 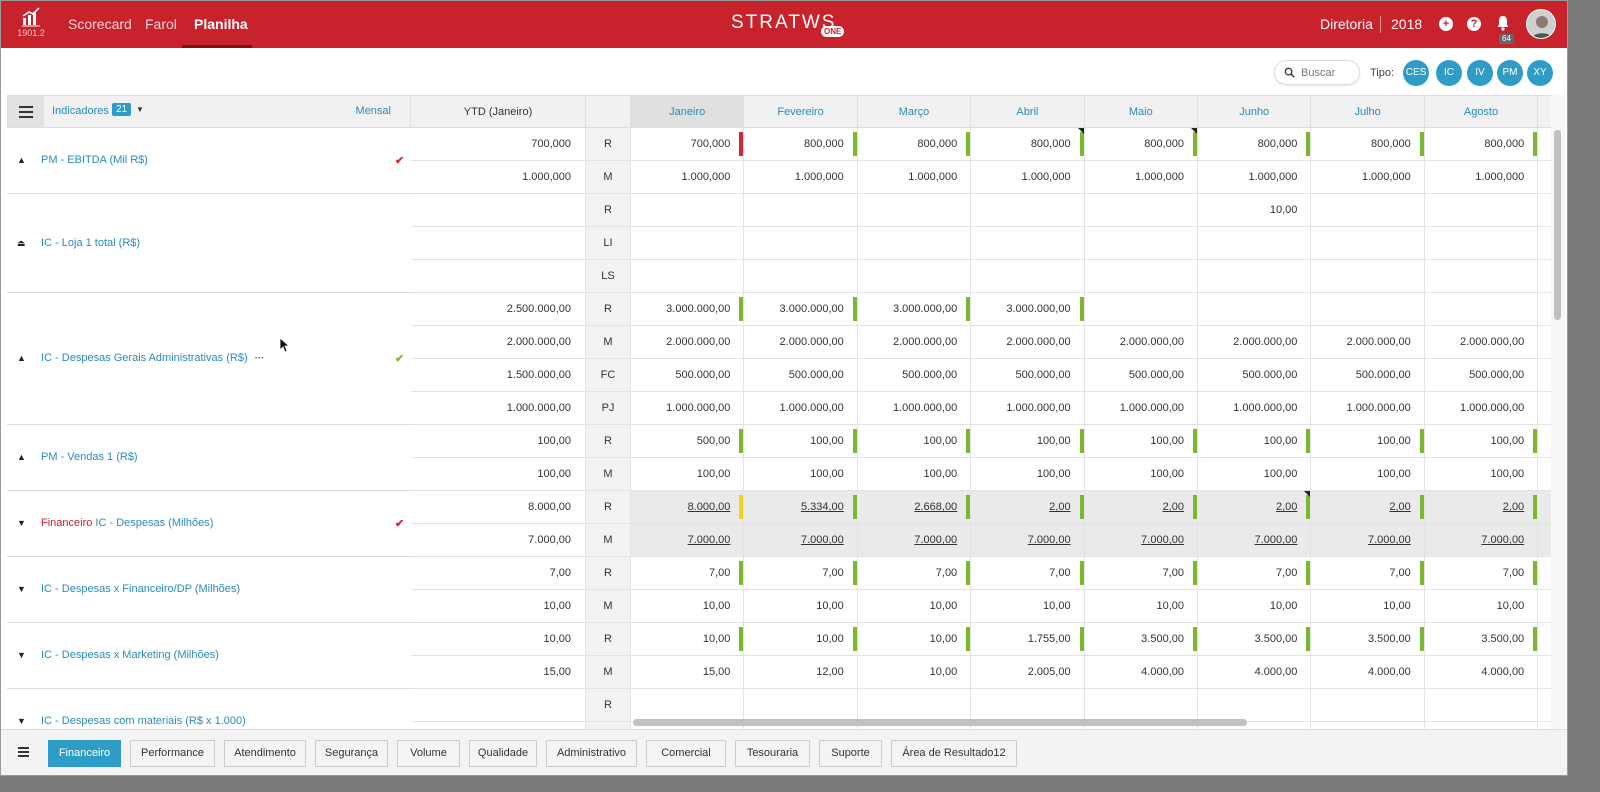 What do you see at coordinates (1080, 131) in the screenshot?
I see `comment-marker-icon` at bounding box center [1080, 131].